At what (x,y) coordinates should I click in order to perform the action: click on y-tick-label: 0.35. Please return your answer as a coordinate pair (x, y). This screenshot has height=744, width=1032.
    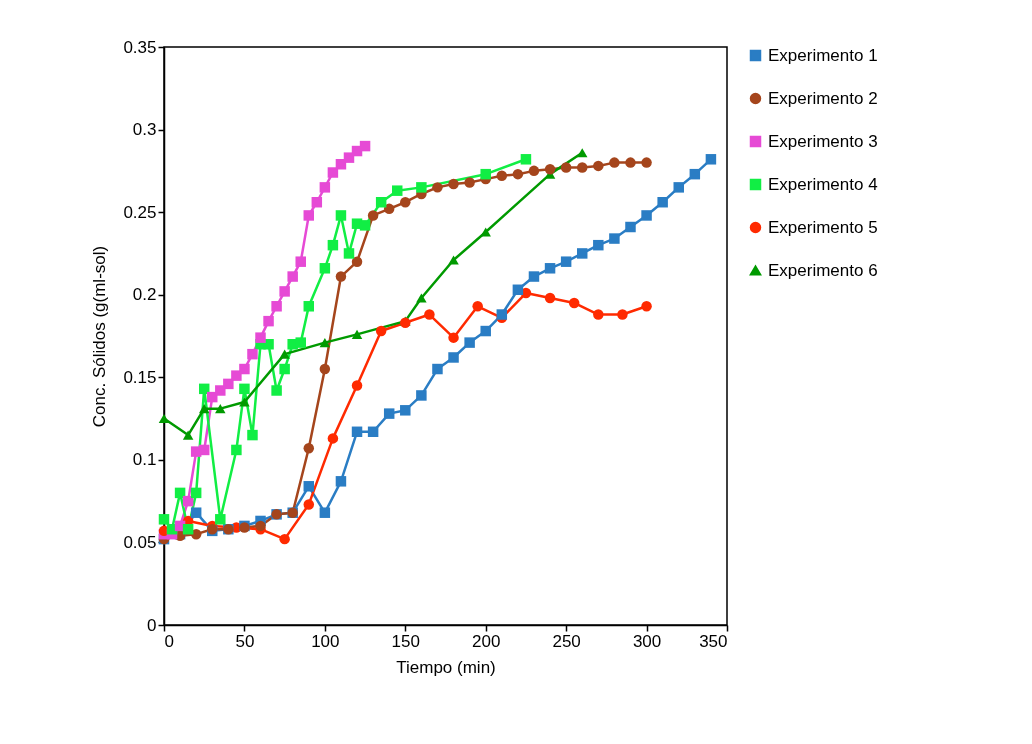
    Looking at the image, I should click on (140, 47).